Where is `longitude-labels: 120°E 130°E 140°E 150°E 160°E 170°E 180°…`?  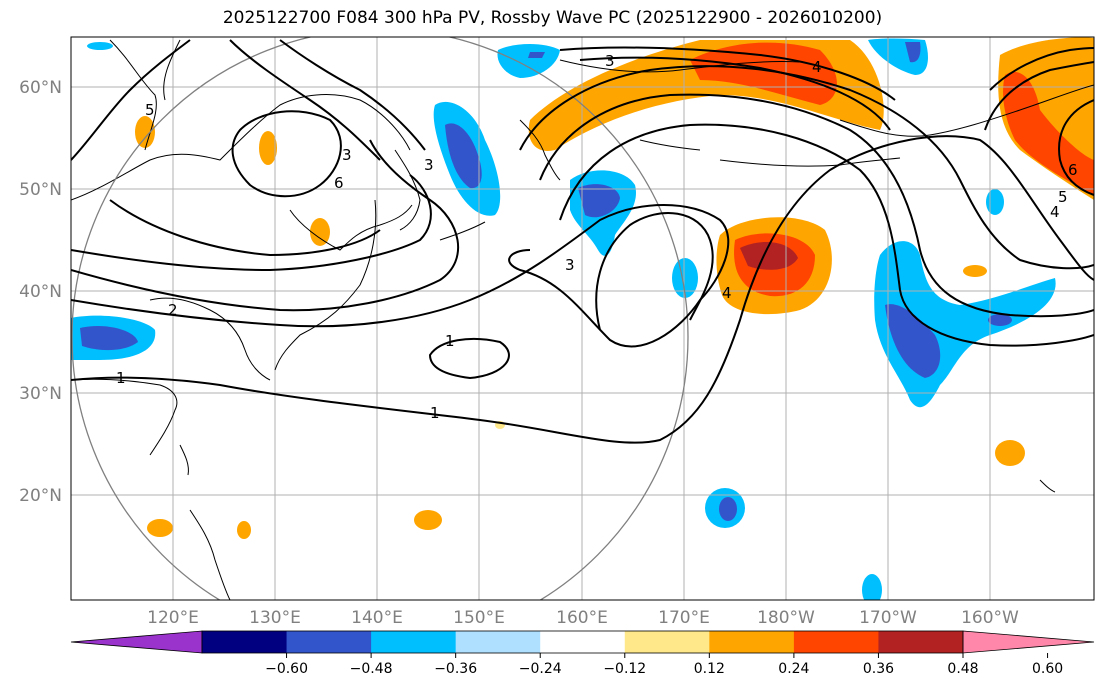
longitude-labels: 120°E 130°E 140°E 150°E 160°E 170°E 180°… is located at coordinates (583, 618).